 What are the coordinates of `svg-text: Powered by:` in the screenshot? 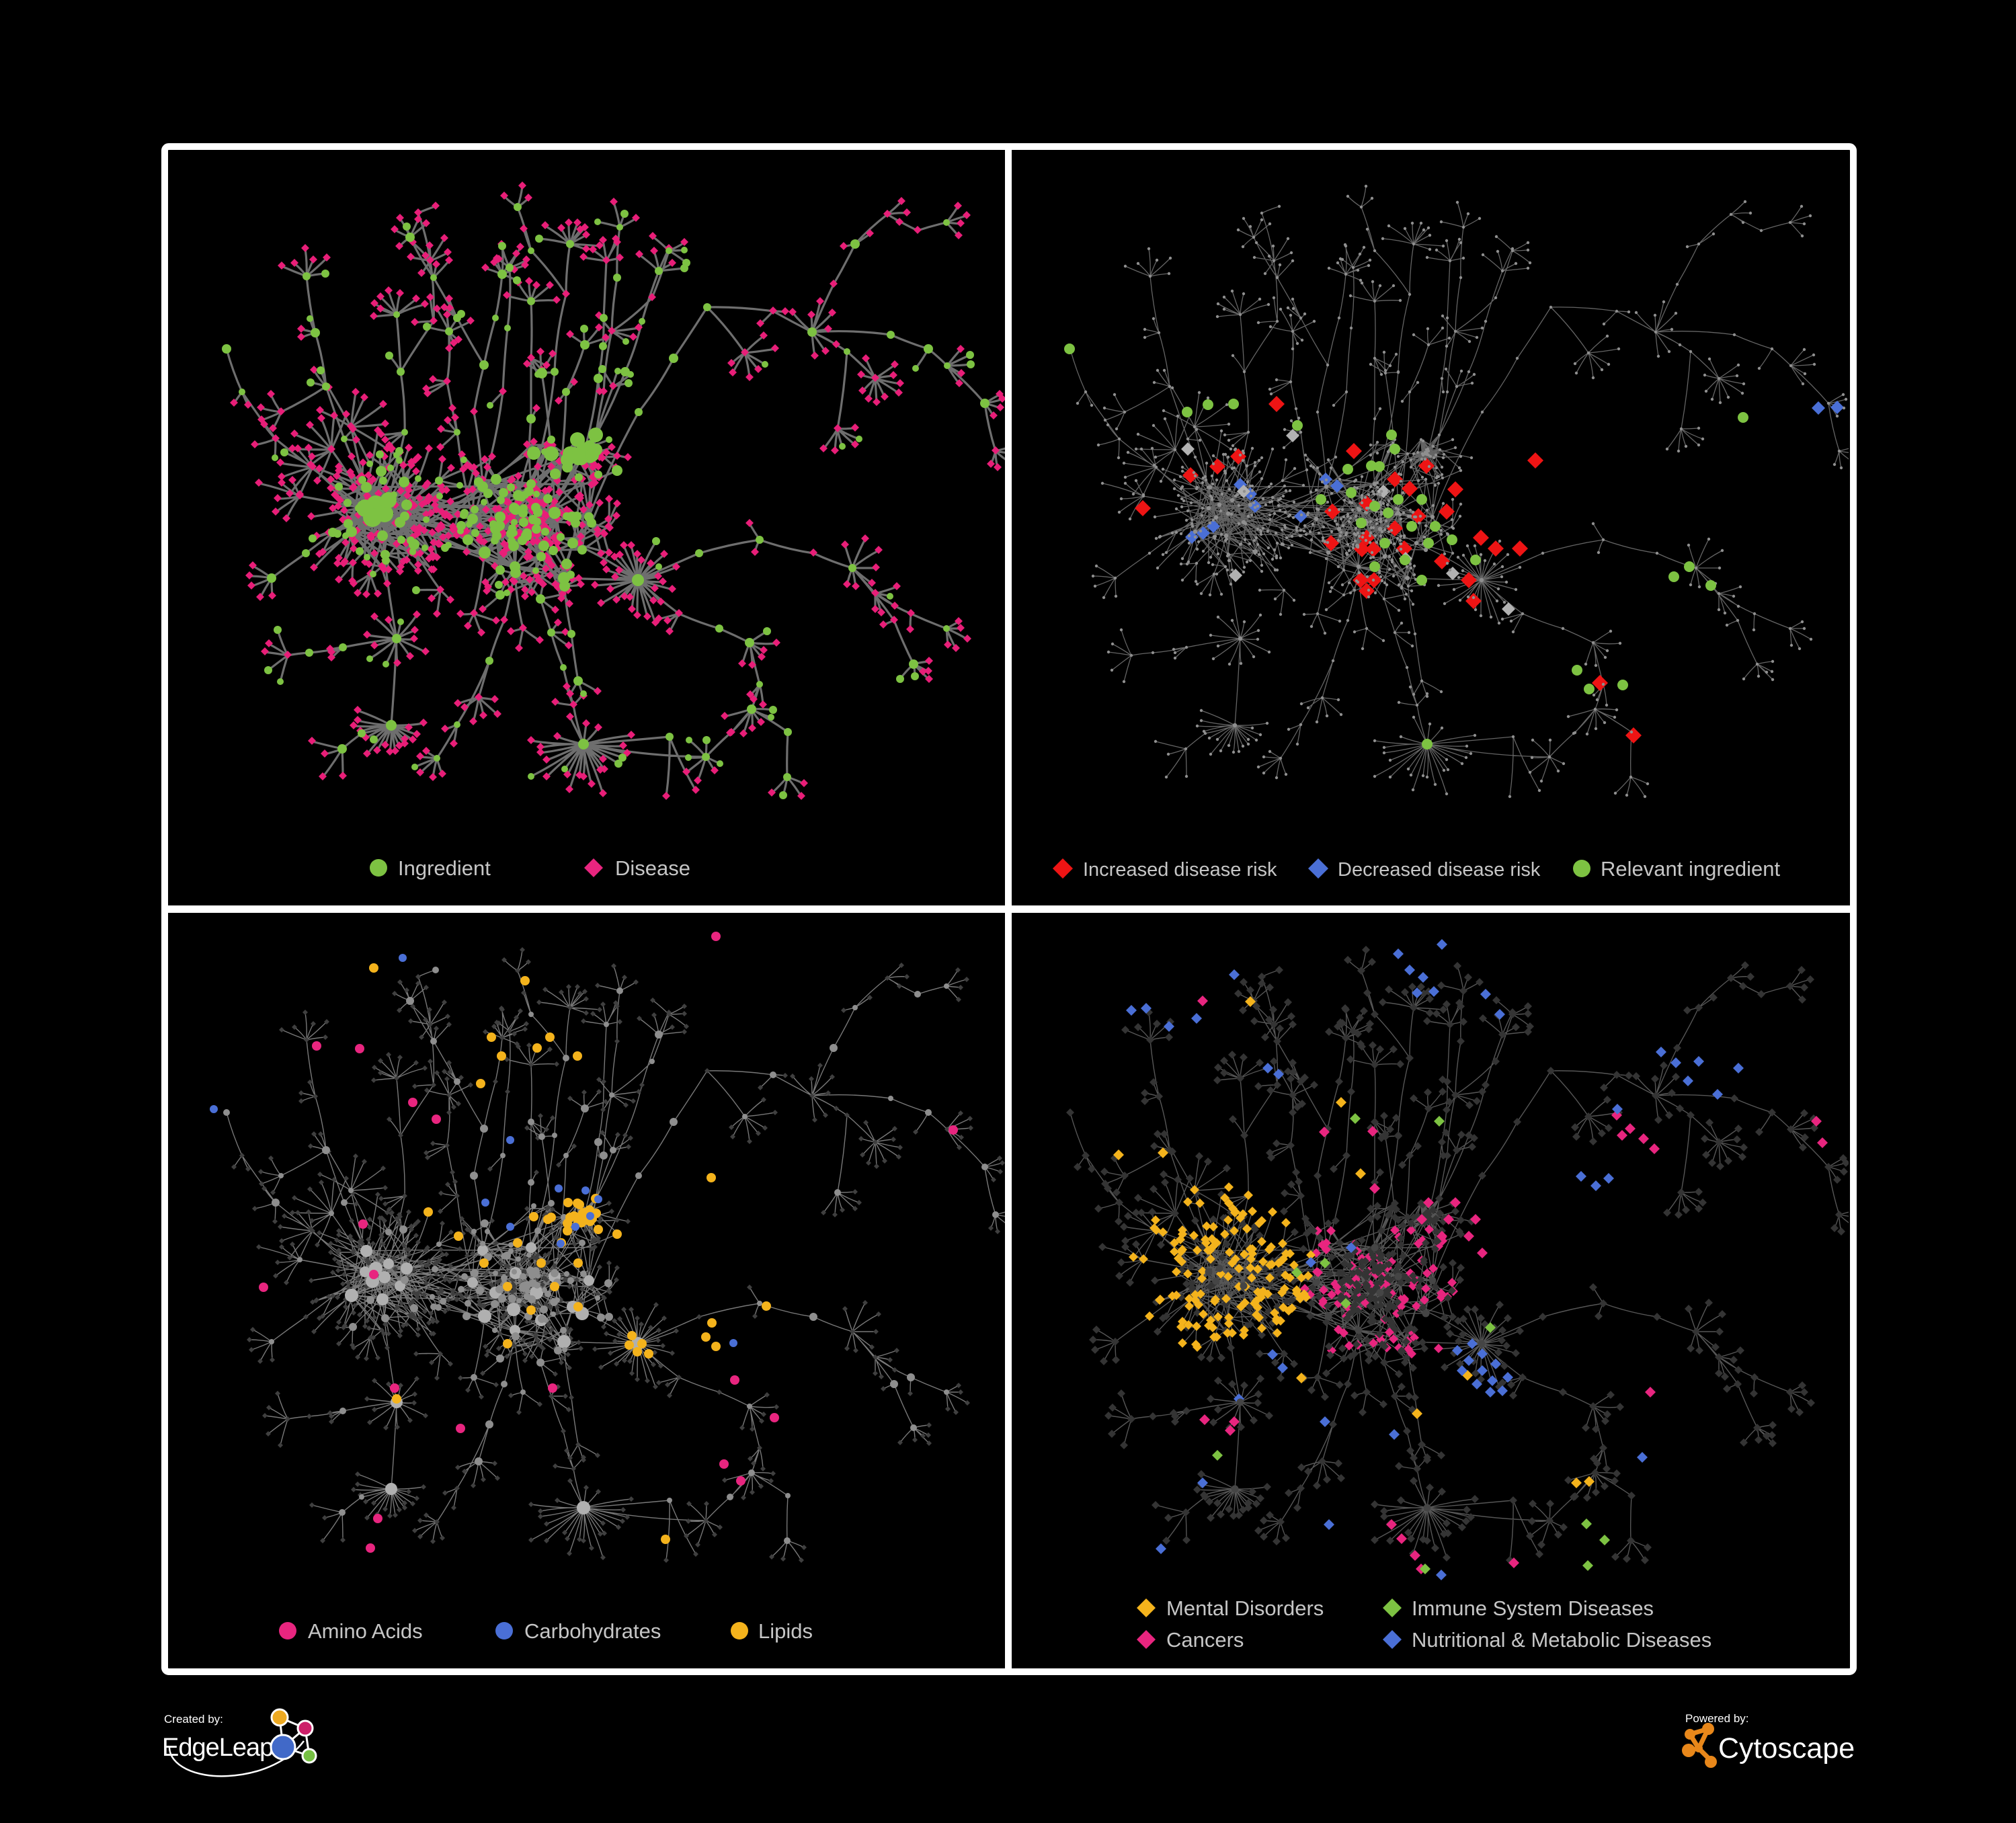 It's located at (1717, 1719).